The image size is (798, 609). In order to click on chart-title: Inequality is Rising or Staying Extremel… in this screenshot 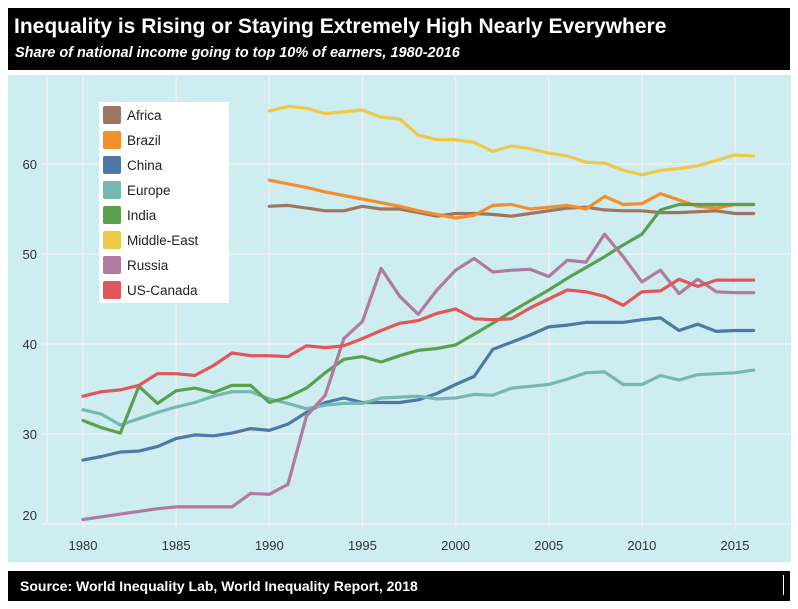, I will do `click(340, 26)`.